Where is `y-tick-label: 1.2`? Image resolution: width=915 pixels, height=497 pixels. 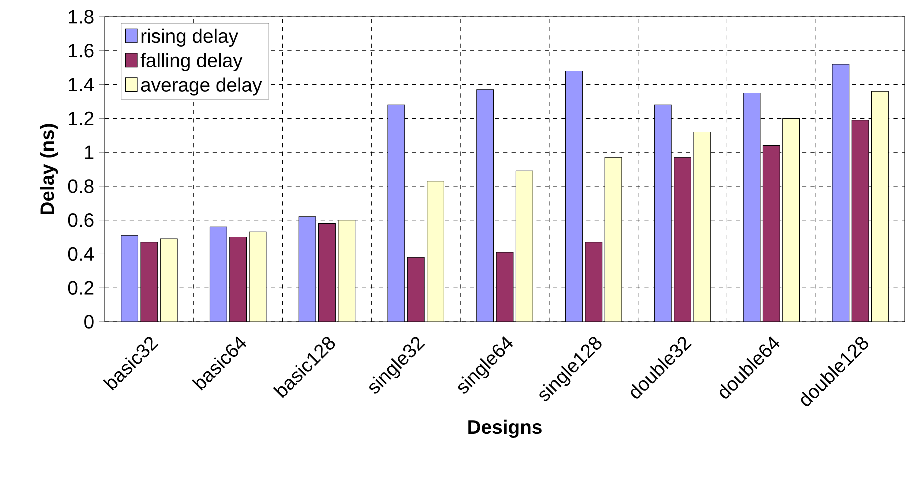 y-tick-label: 1.2 is located at coordinates (81, 119).